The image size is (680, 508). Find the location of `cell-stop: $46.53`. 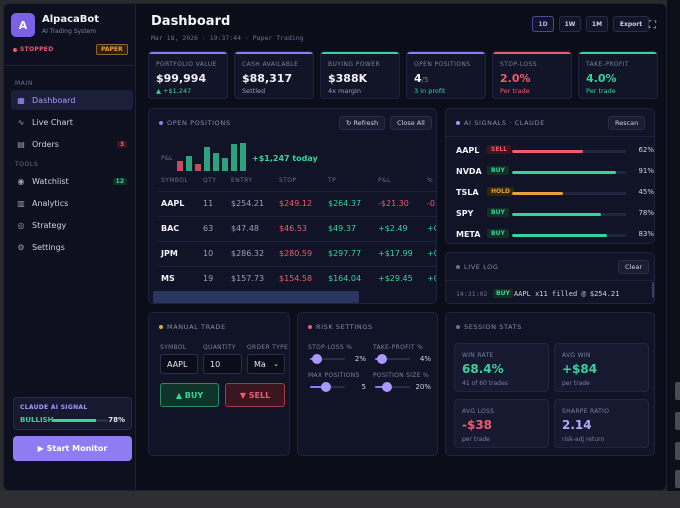

cell-stop: $46.53 is located at coordinates (293, 228).